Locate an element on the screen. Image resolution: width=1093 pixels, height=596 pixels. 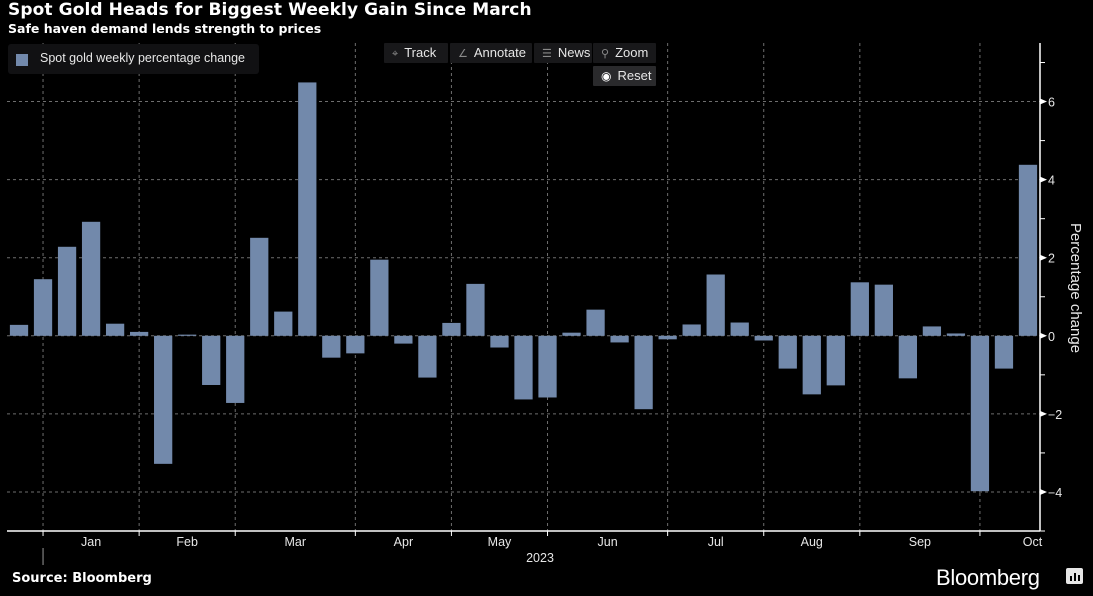
annotate-label: Annotate is located at coordinates (499, 52).